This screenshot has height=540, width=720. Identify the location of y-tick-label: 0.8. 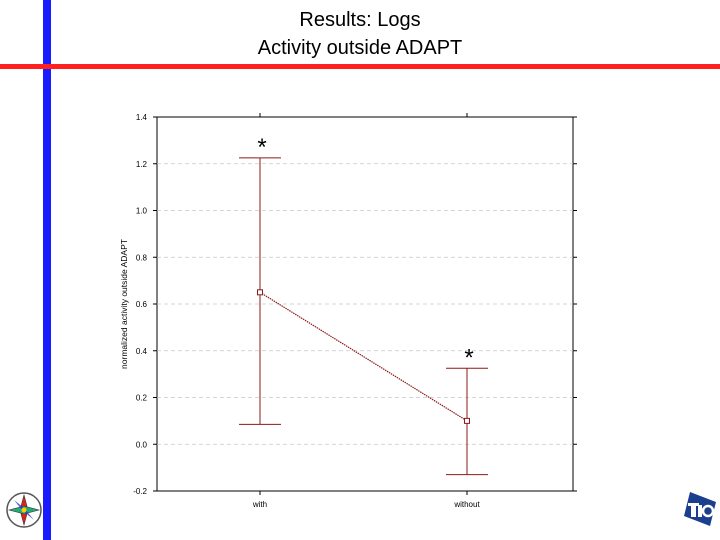
(142, 257).